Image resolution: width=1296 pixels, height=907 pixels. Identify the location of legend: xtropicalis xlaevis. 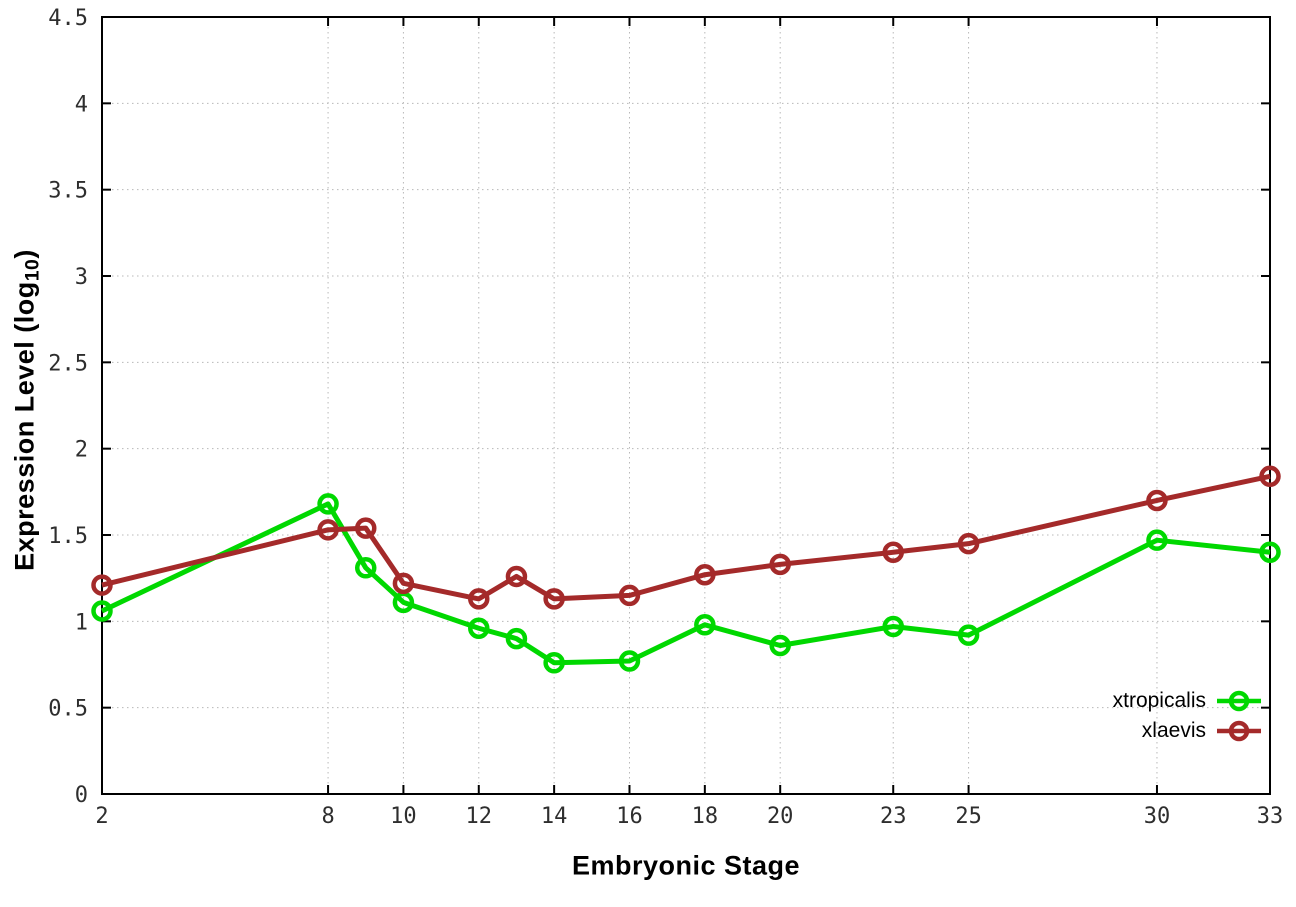
(1187, 715).